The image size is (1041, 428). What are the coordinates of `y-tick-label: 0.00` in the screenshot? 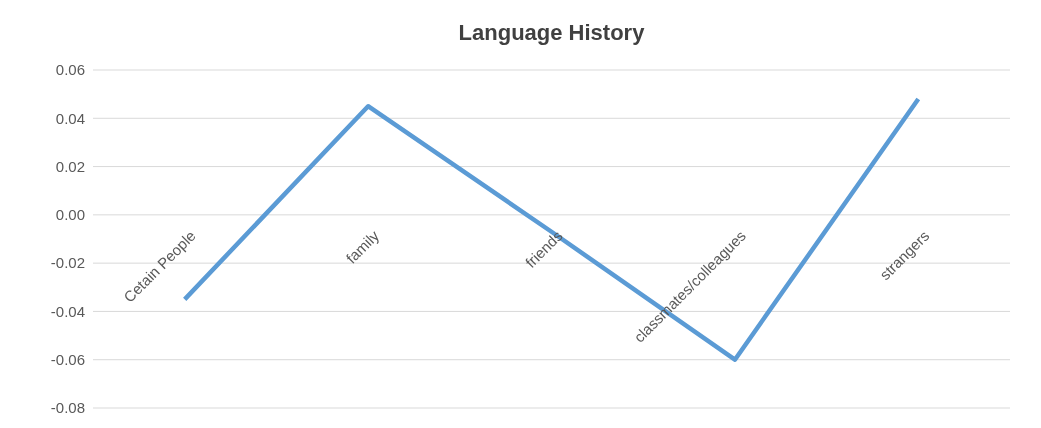 It's located at (70, 215).